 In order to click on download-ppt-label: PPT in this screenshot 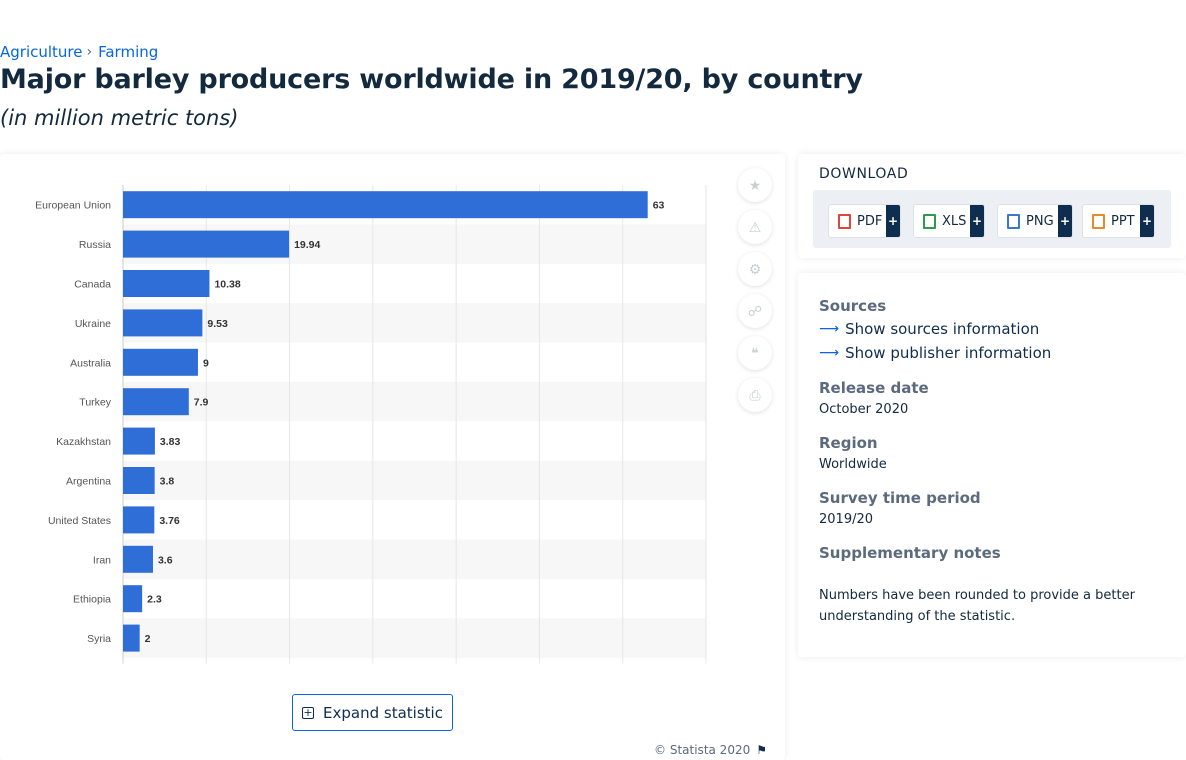, I will do `click(1123, 221)`.